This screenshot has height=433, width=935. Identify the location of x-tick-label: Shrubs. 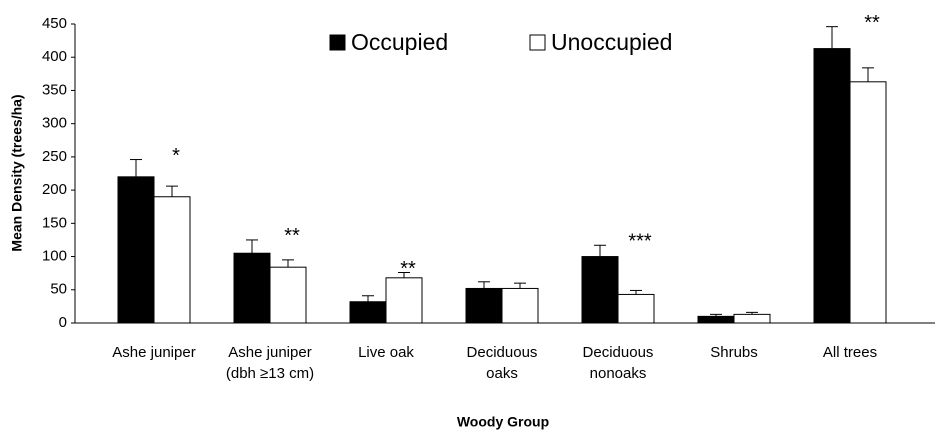
(734, 352).